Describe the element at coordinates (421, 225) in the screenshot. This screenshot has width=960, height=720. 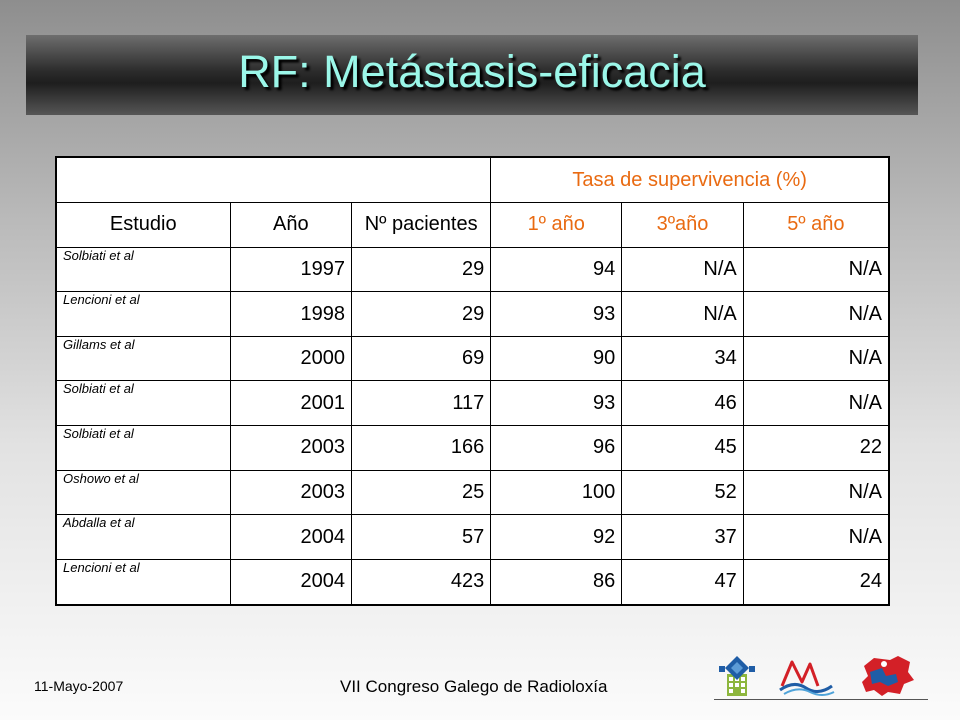
I see `column-header-patients: Nº pacientes` at that location.